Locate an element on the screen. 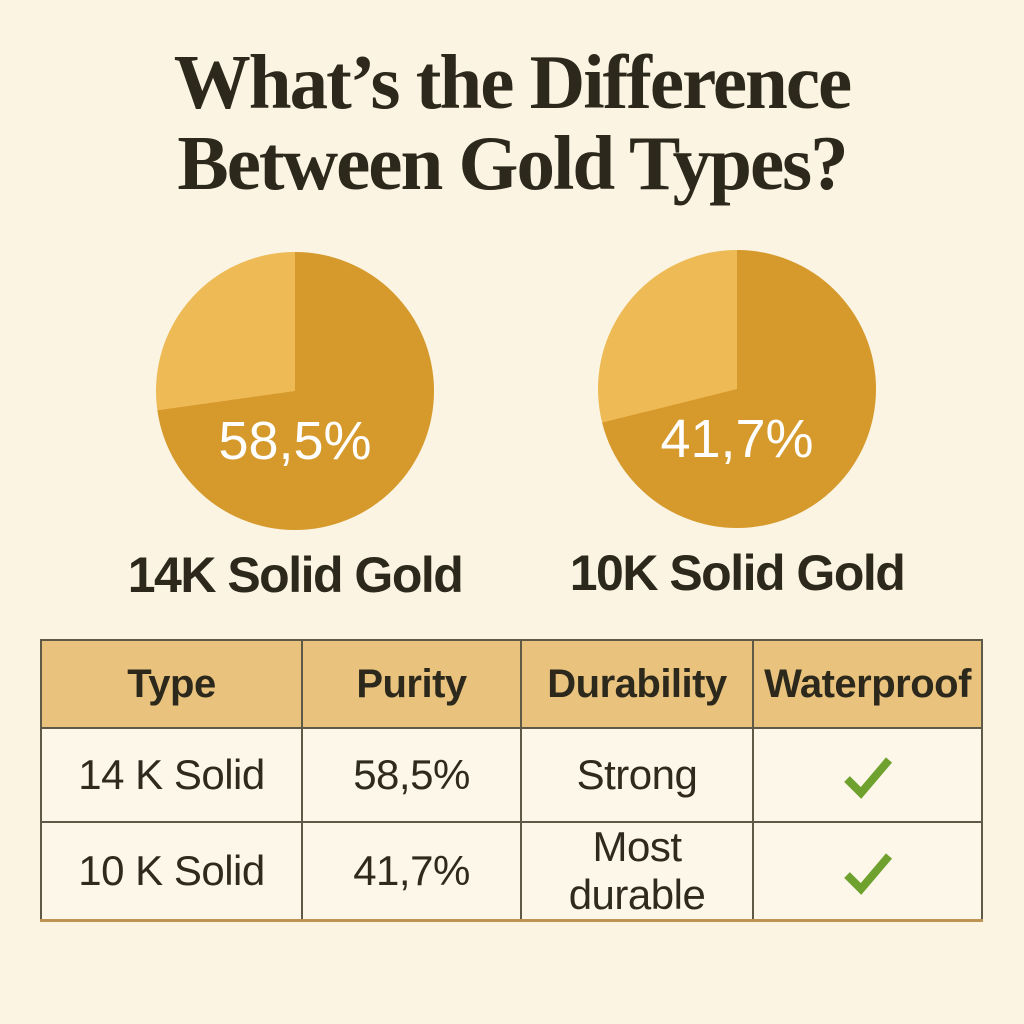 The height and width of the screenshot is (1024, 1024). pie-percentage-label: 58,5% is located at coordinates (295, 441).